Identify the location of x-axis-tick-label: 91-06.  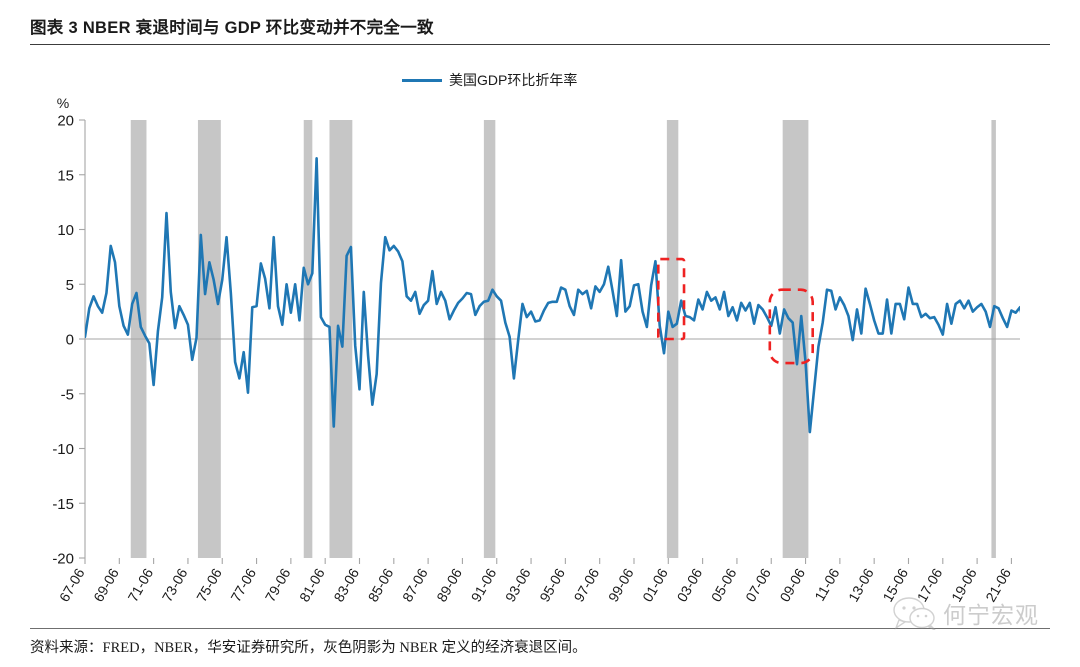
(484, 584).